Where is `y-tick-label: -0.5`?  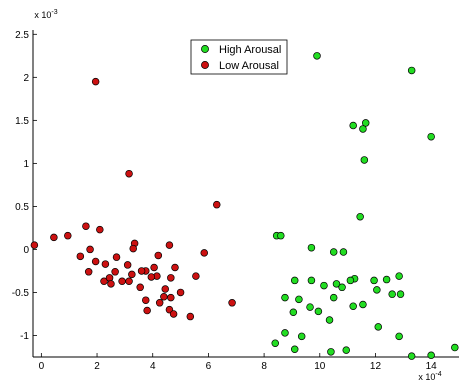 y-tick-label: -0.5 is located at coordinates (21, 293).